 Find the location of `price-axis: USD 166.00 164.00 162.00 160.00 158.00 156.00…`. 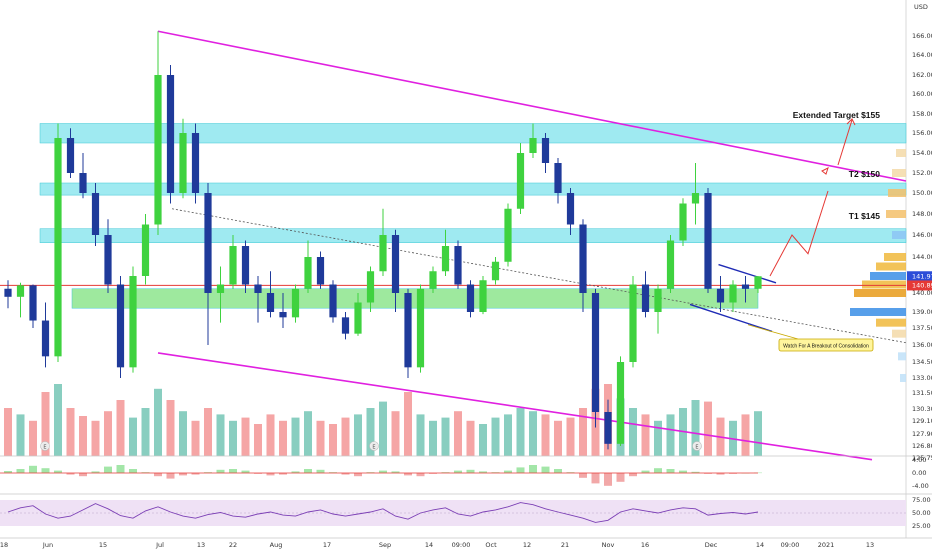

price-axis: USD 166.00 164.00 162.00 160.00 158.00 156.00… is located at coordinates (919, 232).